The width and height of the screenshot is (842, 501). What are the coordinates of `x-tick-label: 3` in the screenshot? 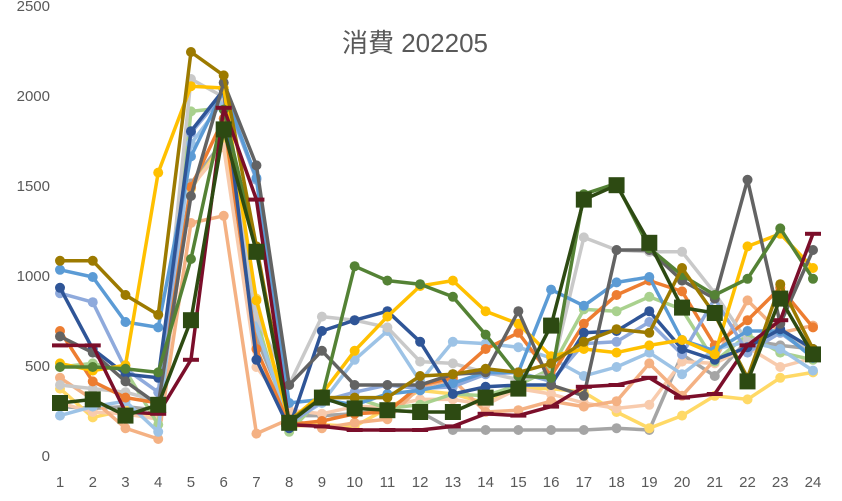 It's located at (125, 482).